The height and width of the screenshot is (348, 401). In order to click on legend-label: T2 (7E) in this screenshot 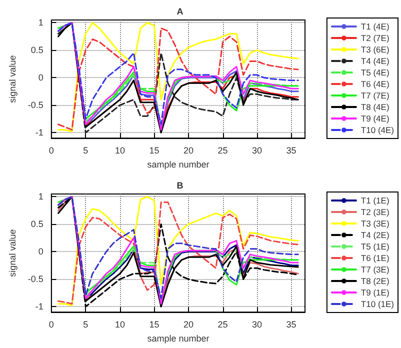, I will do `click(375, 38)`.